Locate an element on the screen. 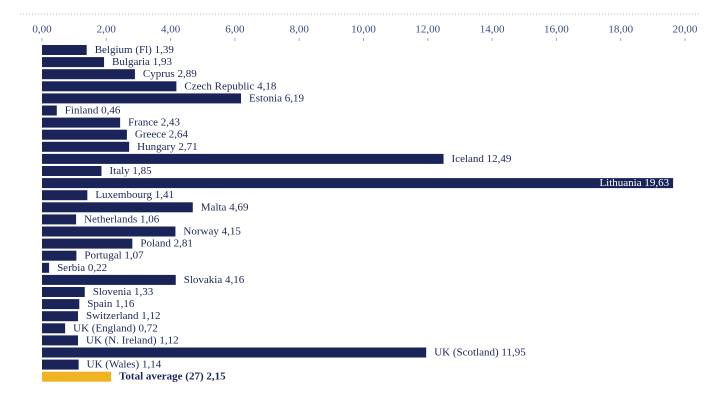 This screenshot has width=707, height=405. bar-label: Serbia 0,22 is located at coordinates (82, 267).